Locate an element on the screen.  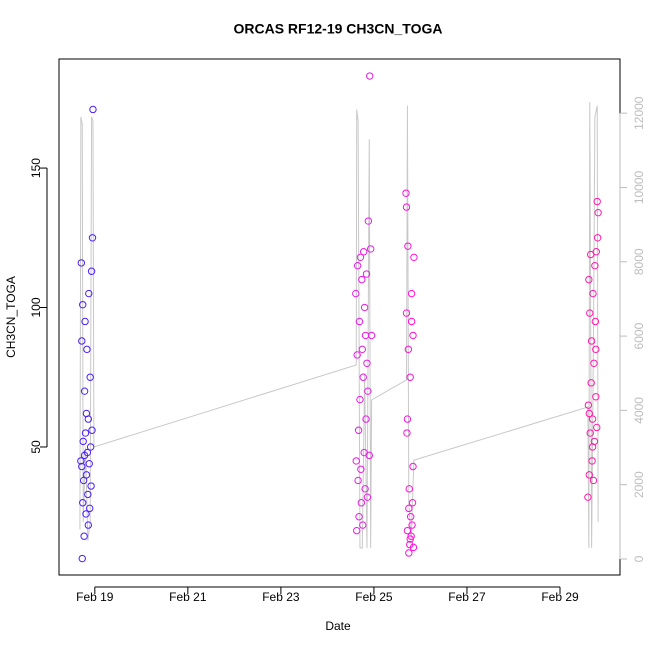
y2-tick-label: 6000 is located at coordinates (639, 335).